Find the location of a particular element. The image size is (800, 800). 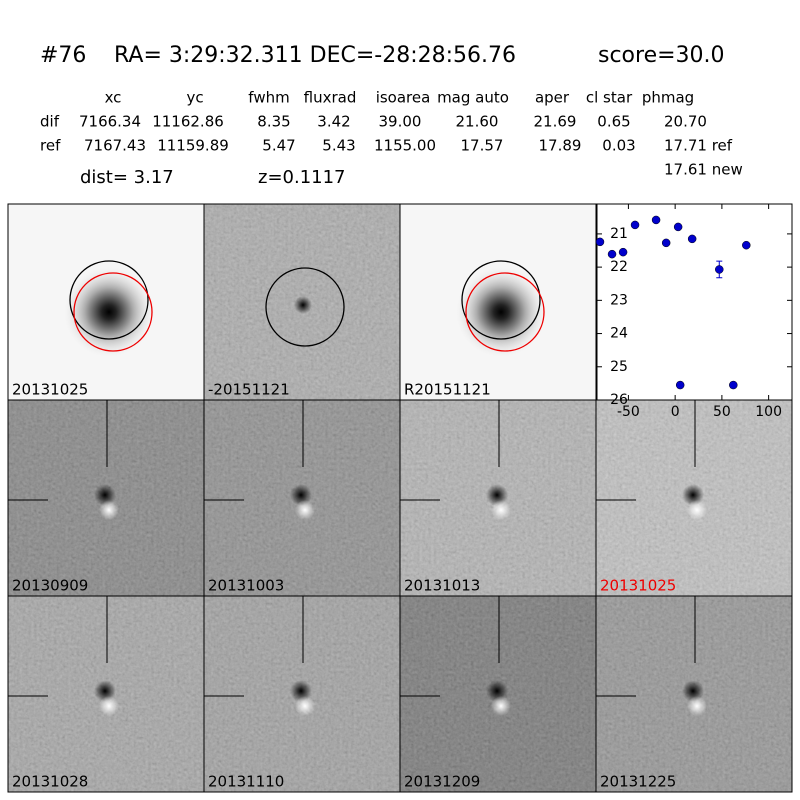

distance: dist= 3.17 is located at coordinates (127, 177).